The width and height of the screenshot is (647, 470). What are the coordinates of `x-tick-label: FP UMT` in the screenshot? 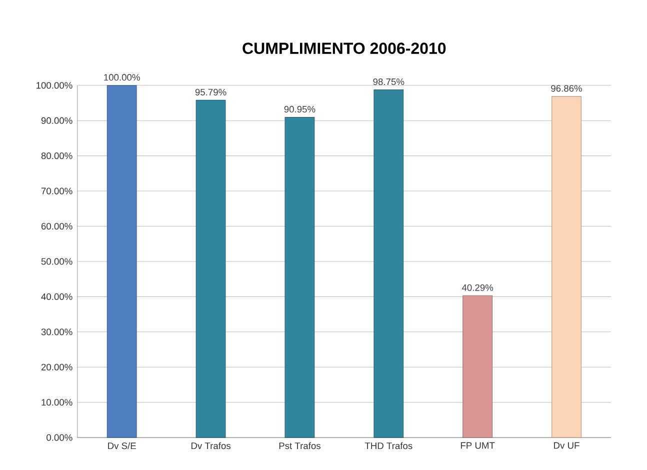 It's located at (477, 445).